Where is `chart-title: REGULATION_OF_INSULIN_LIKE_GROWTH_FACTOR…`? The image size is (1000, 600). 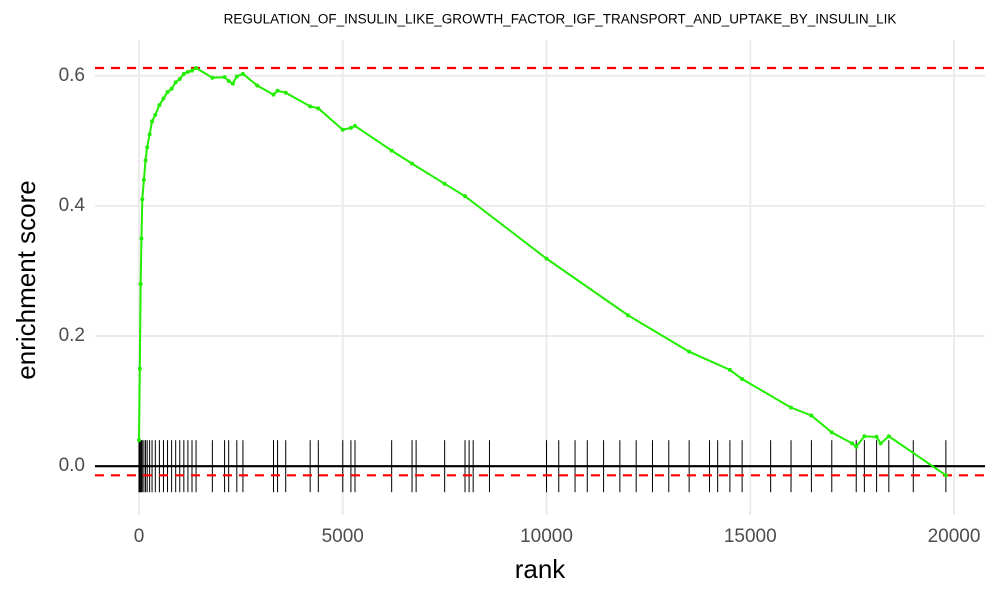 chart-title: REGULATION_OF_INSULIN_LIKE_GROWTH_FACTOR… is located at coordinates (560, 19).